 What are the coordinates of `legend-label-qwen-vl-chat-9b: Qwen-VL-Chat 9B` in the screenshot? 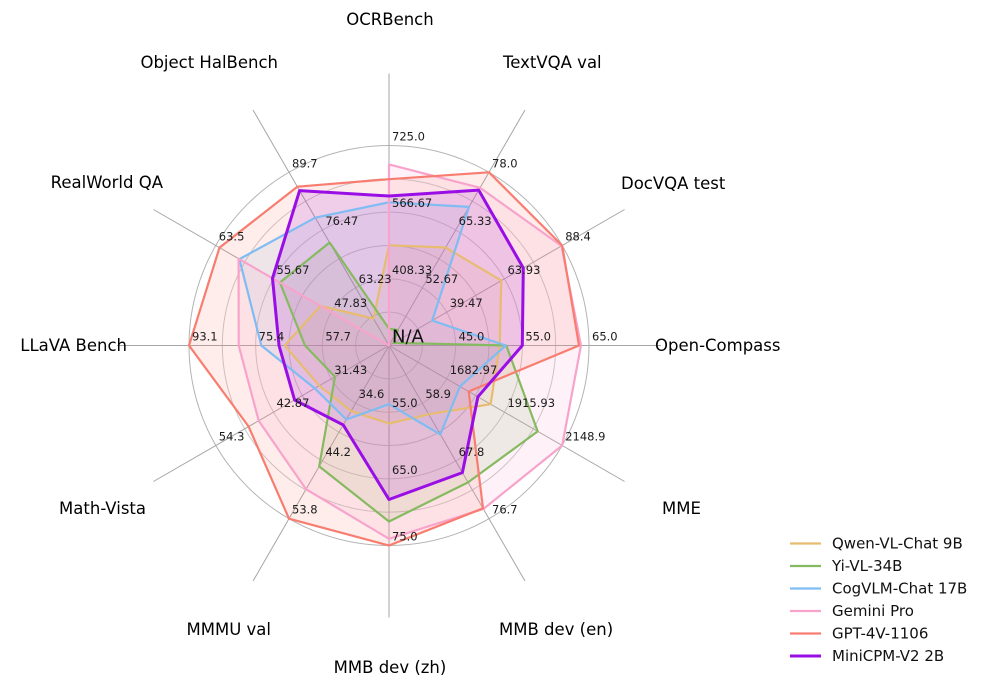 It's located at (897, 544).